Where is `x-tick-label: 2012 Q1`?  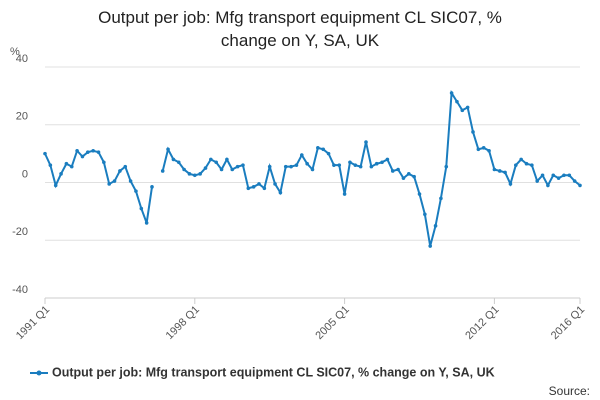
x-tick-label: 2012 Q1 is located at coordinates (482, 323).